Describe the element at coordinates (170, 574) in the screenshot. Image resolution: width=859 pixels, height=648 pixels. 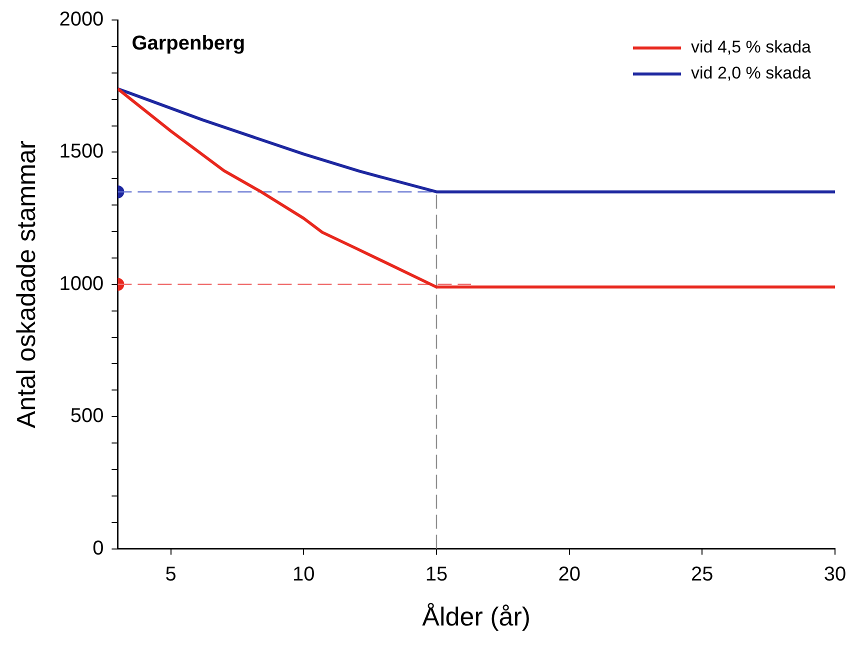
I see `x-tick-label: 5` at that location.